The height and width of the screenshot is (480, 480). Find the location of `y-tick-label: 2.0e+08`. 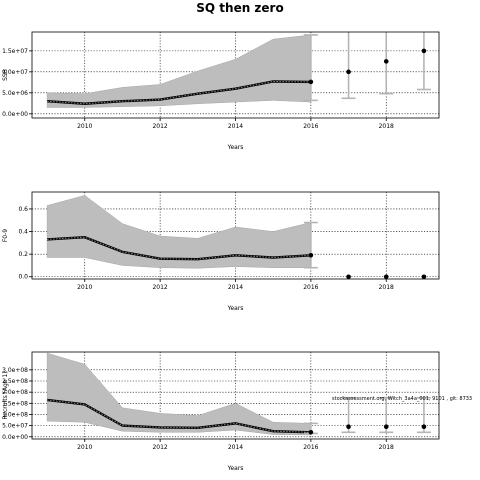

y-tick-label: 2.0e+08 is located at coordinates (15, 392).